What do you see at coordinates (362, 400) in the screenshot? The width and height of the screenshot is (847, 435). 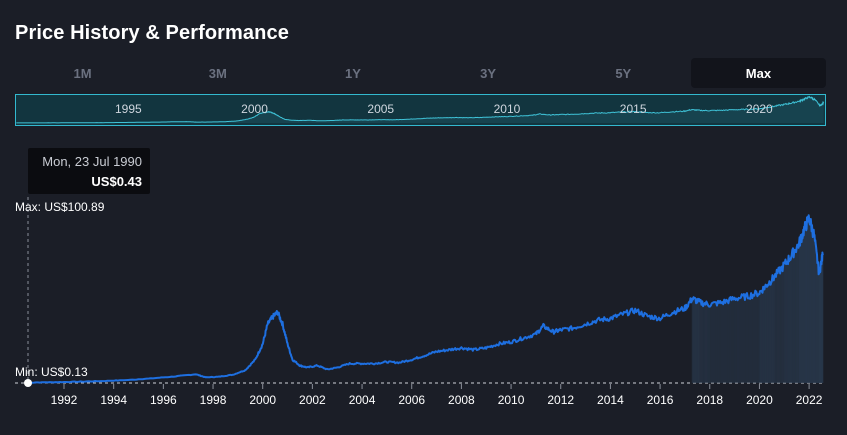 I see `x-tick-label: 2004` at bounding box center [362, 400].